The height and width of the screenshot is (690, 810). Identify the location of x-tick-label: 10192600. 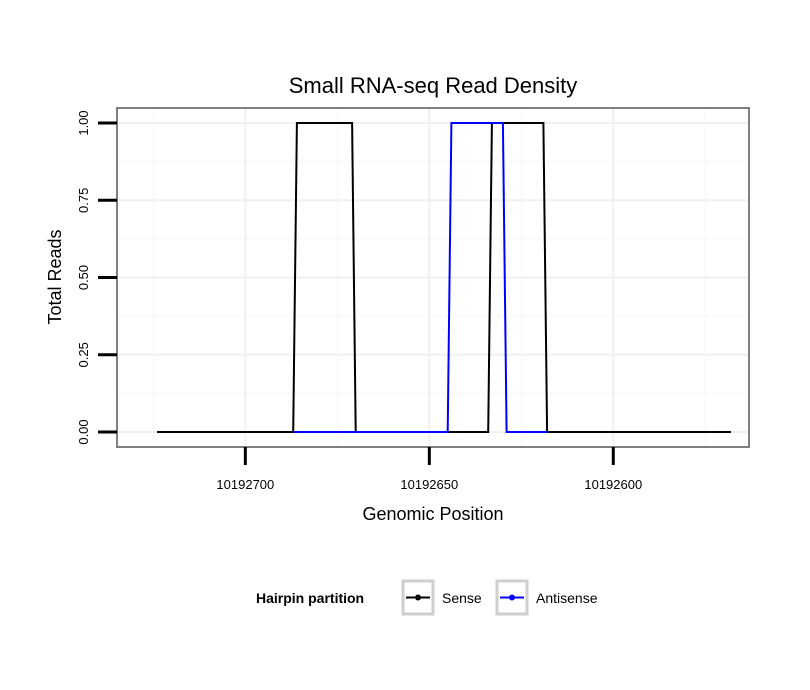
(613, 484).